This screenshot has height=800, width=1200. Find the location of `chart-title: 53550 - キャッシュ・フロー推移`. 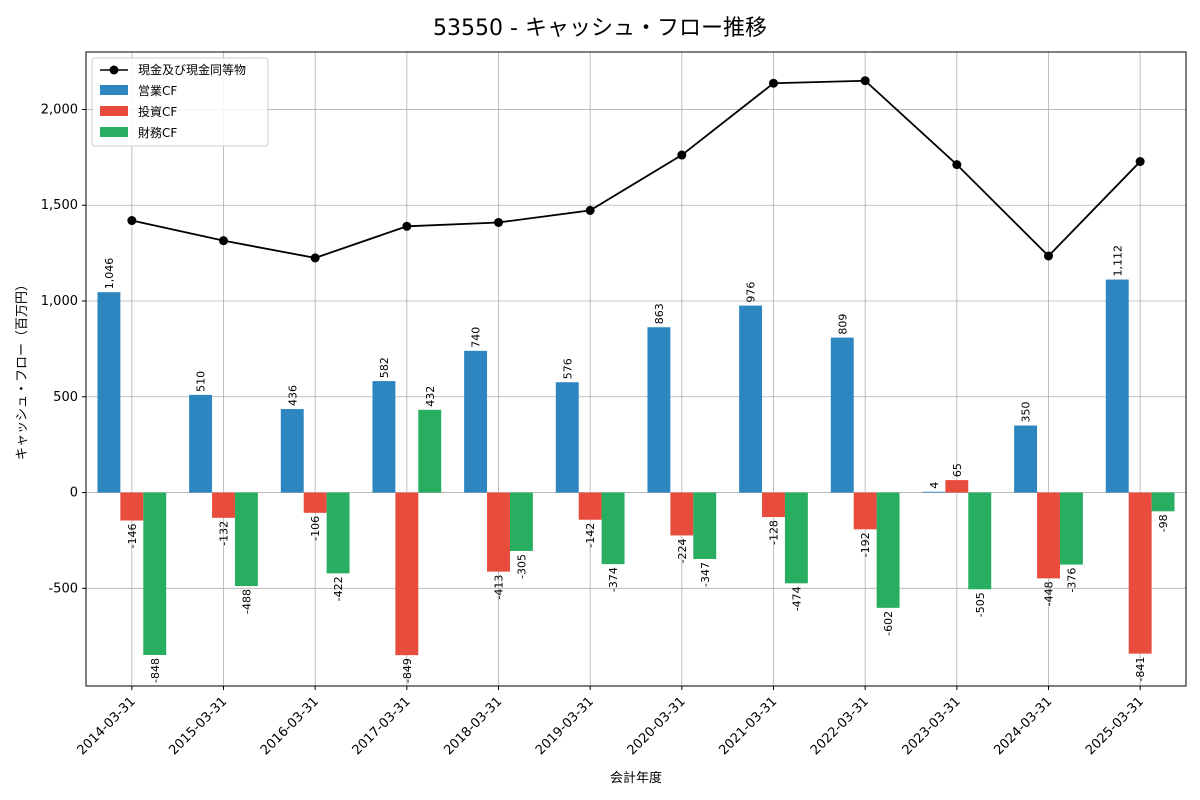

chart-title: 53550 - キャッシュ・フロー推移 is located at coordinates (600, 28).